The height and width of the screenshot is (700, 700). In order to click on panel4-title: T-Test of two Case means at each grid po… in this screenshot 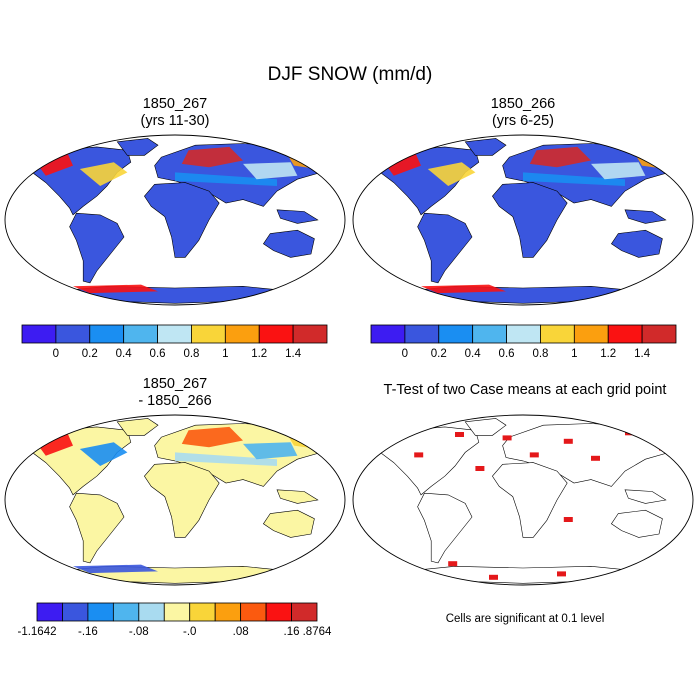, I will do `click(525, 390)`.